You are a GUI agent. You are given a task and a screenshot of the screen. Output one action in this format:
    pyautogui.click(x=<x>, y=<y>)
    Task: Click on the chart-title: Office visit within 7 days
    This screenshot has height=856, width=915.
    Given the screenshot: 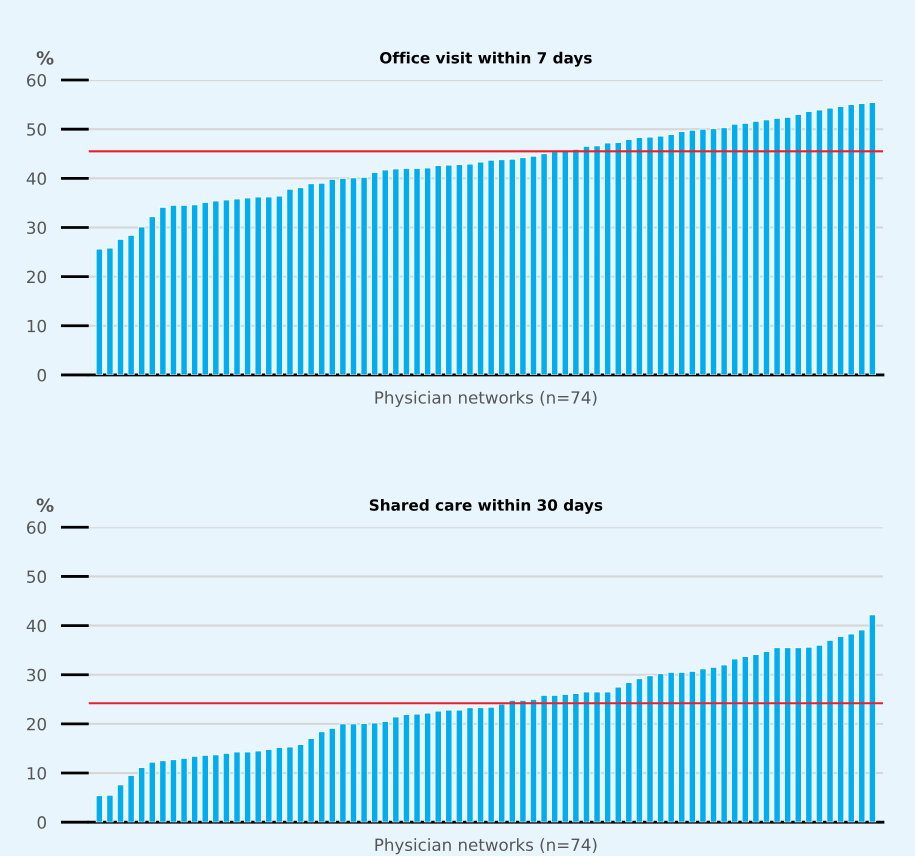 What is the action you would take?
    pyautogui.click(x=486, y=59)
    